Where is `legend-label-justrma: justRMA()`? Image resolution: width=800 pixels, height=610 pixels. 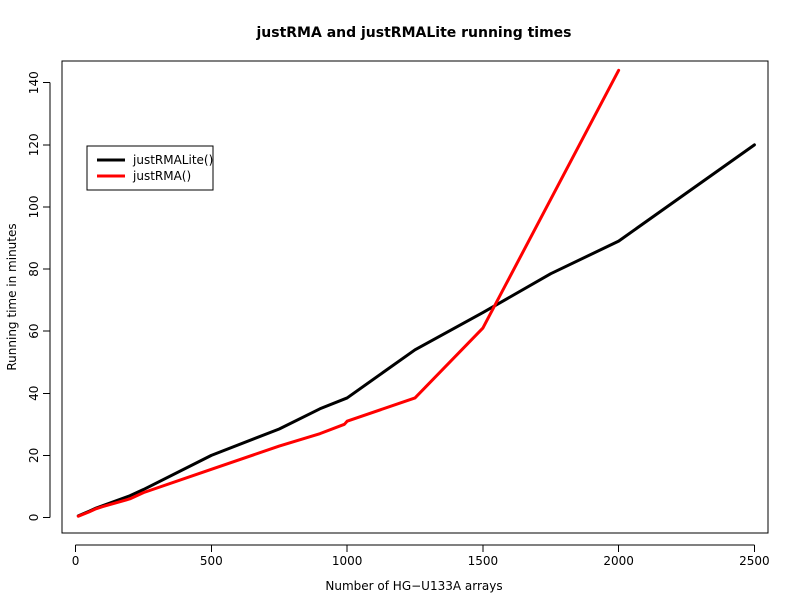 legend-label-justrma: justRMA() is located at coordinates (161, 176).